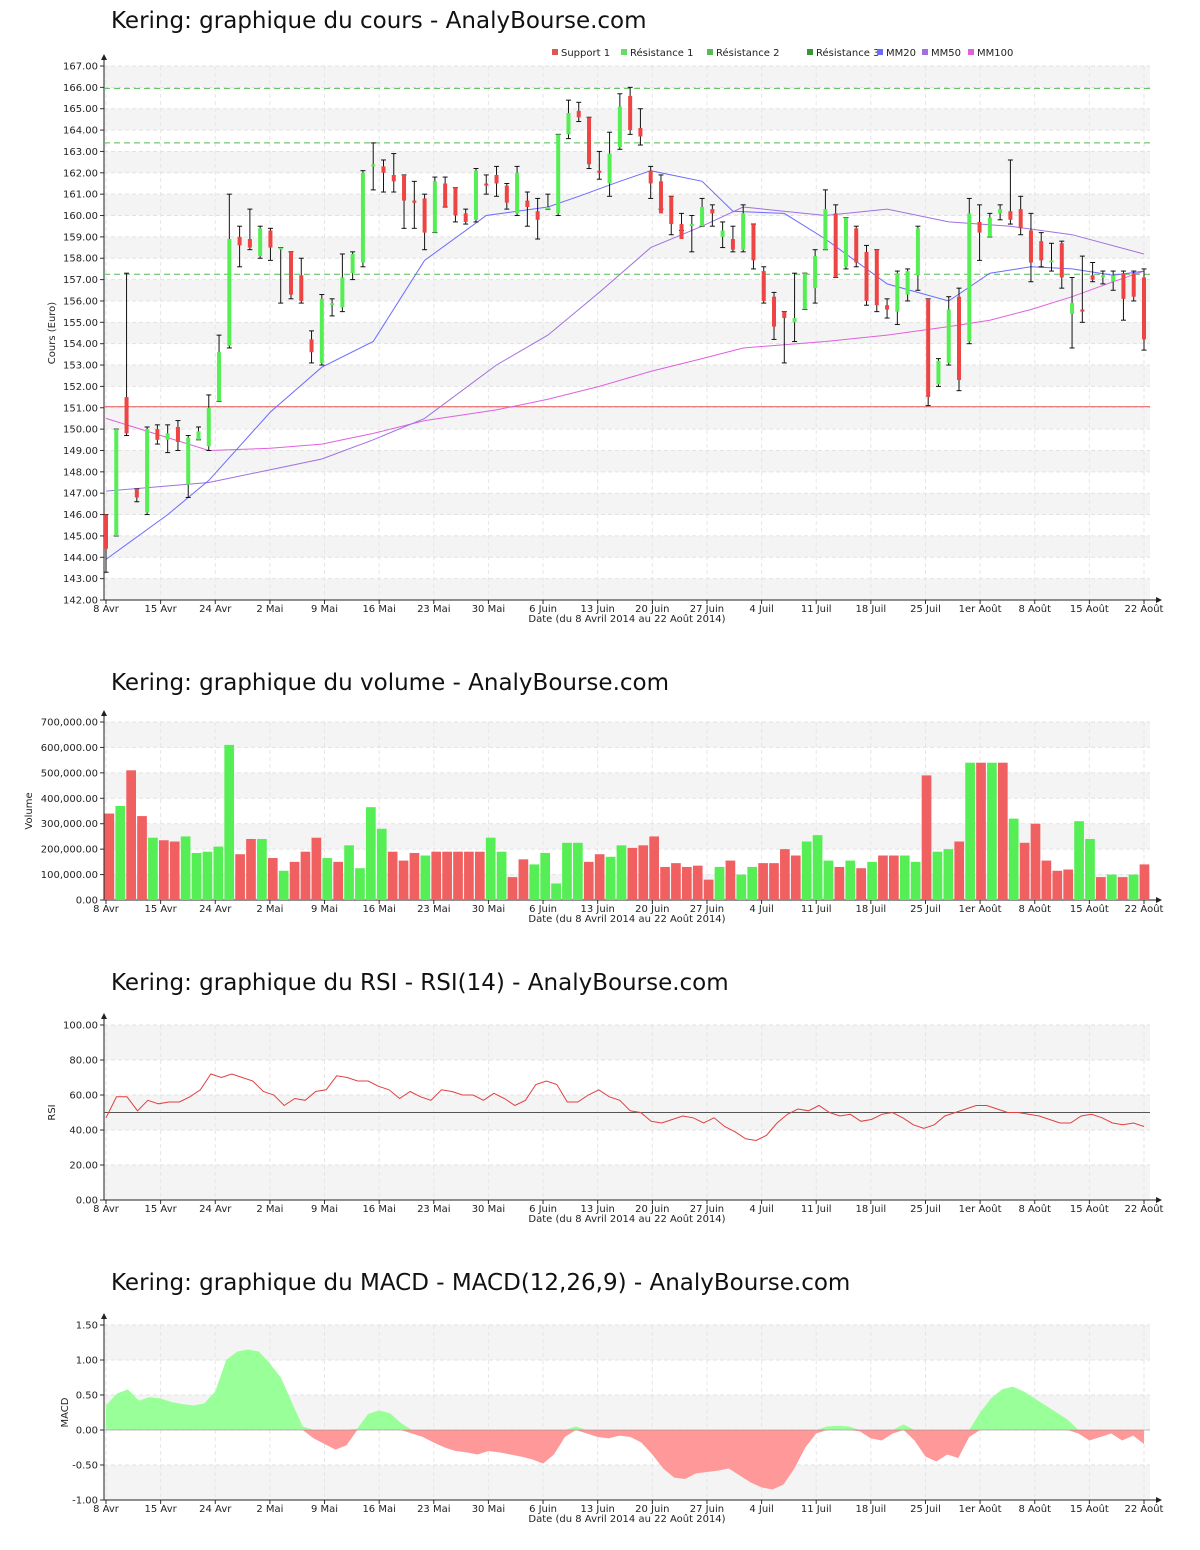 The image size is (1200, 1550). What do you see at coordinates (555, 52) in the screenshot?
I see `legend-swatch` at bounding box center [555, 52].